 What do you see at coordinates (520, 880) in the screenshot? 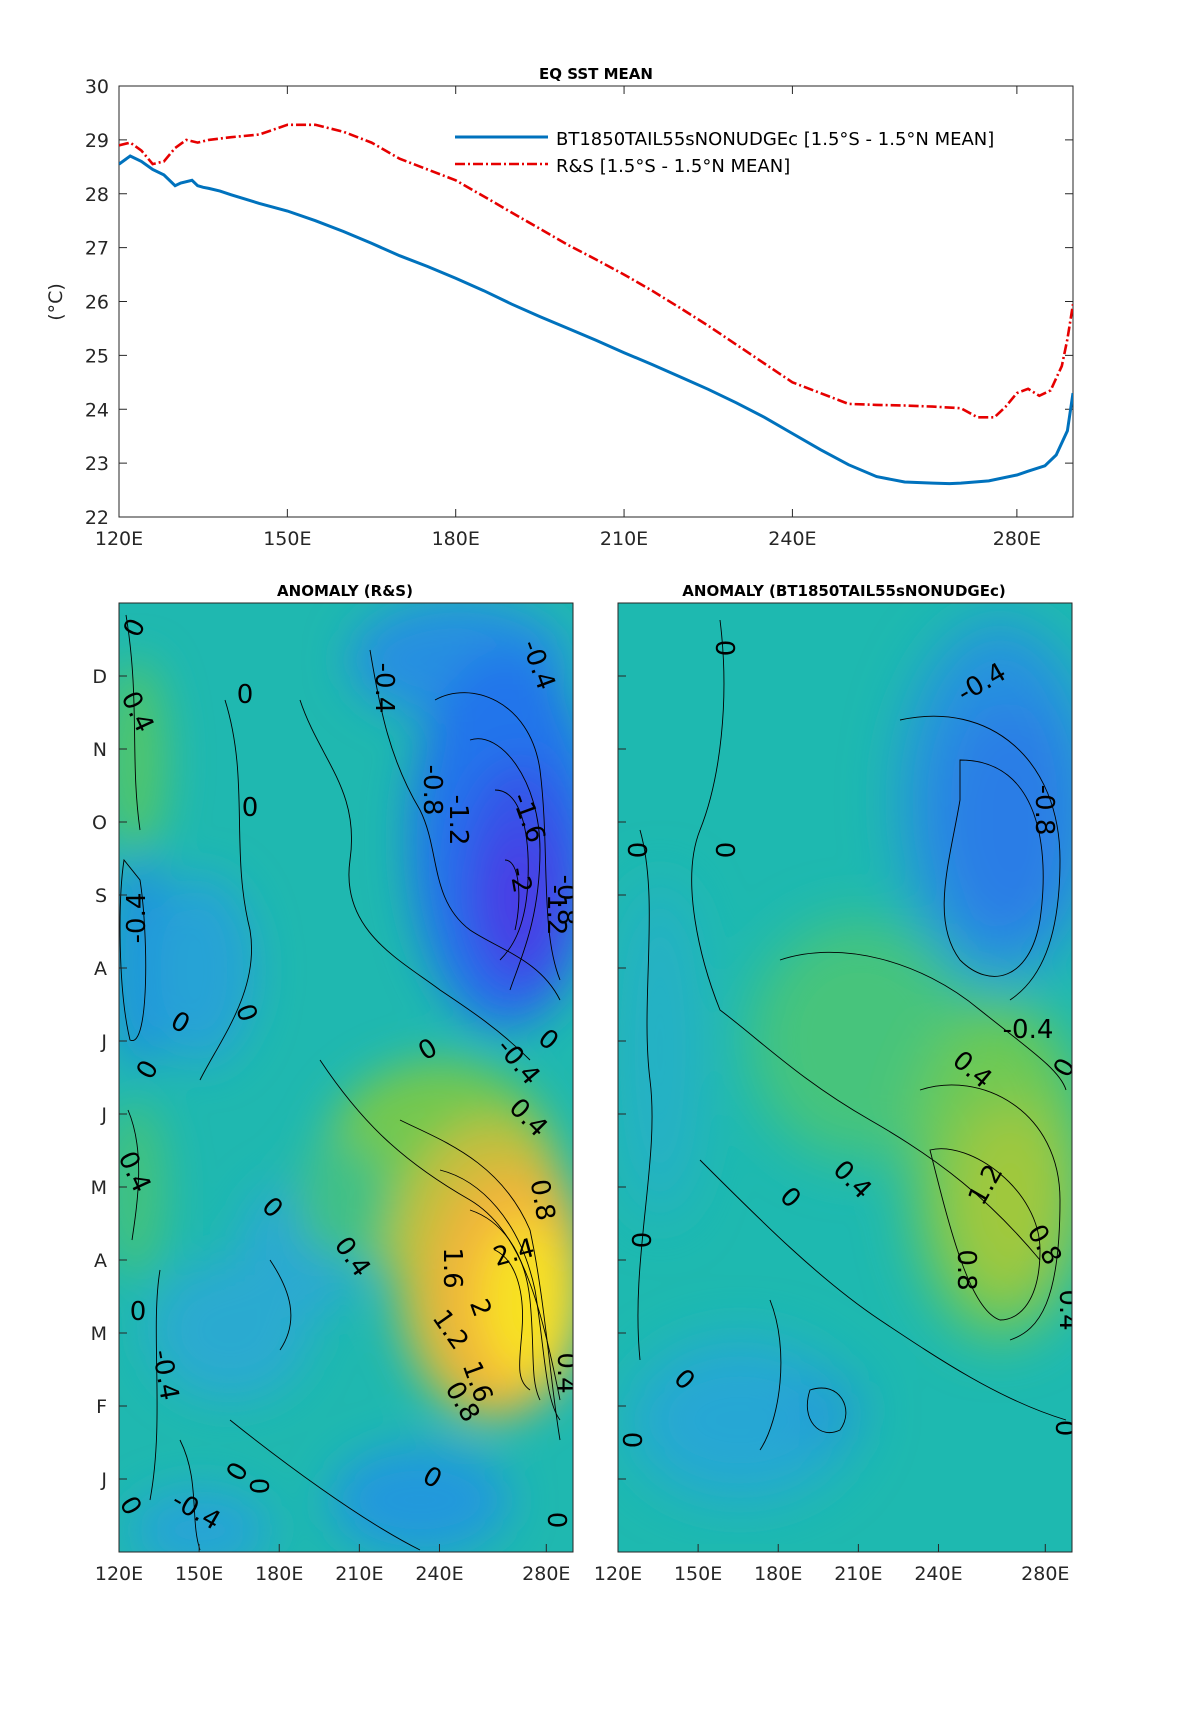
I see `contour-label: -2` at bounding box center [520, 880].